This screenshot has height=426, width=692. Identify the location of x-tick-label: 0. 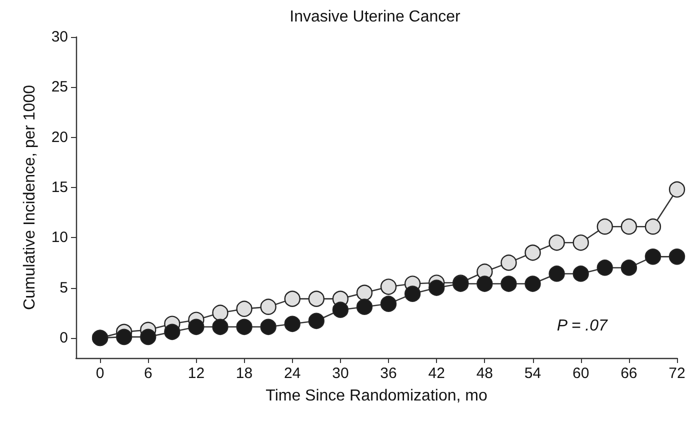
(100, 373).